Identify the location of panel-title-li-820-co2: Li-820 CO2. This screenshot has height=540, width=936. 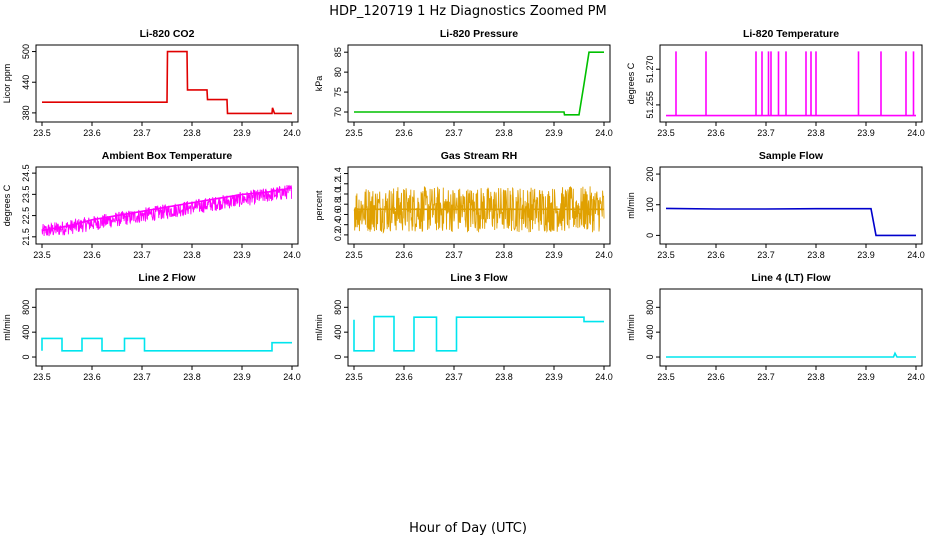
(167, 34).